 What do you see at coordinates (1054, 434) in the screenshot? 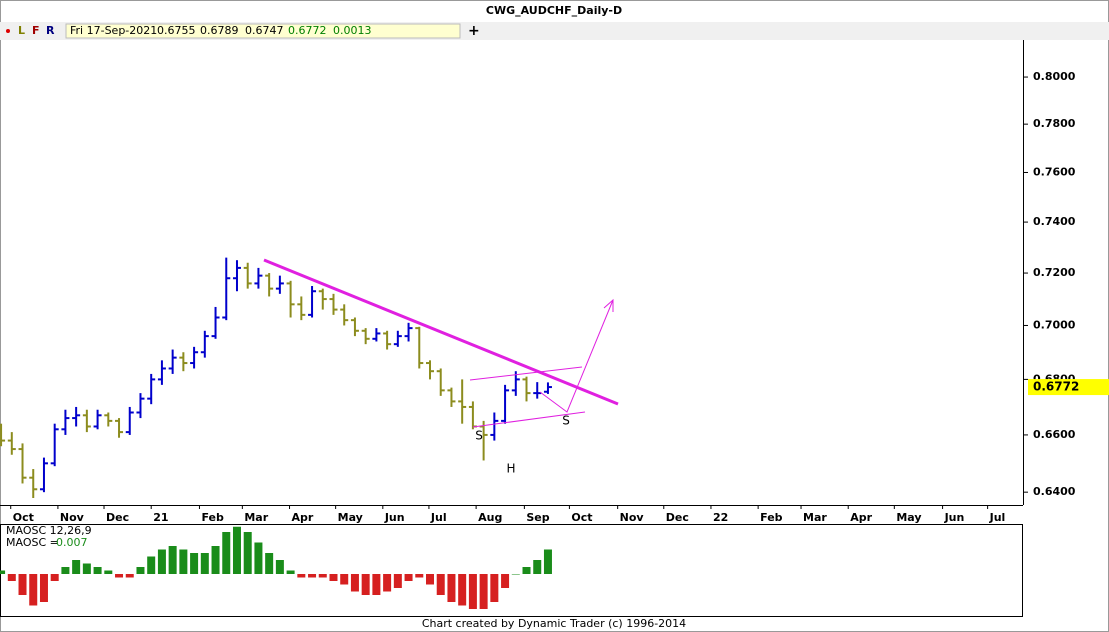
I see `y-tick-label: 0.6600` at bounding box center [1054, 434].